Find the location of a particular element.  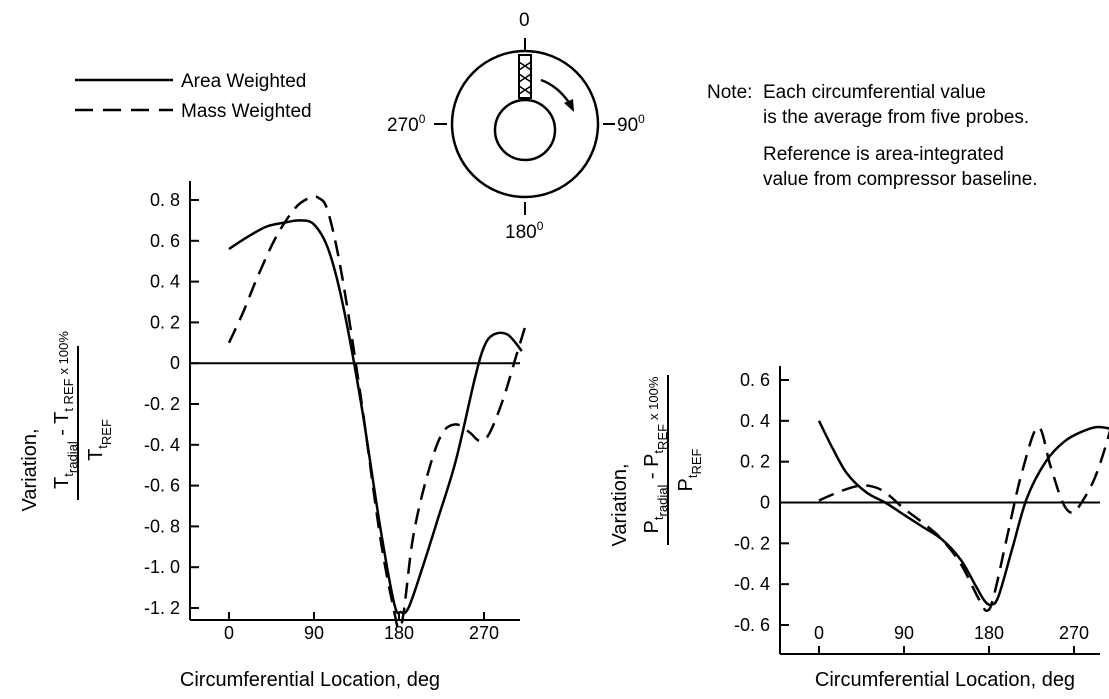

temperature-y-denominator: TtREF is located at coordinates (99, 440).